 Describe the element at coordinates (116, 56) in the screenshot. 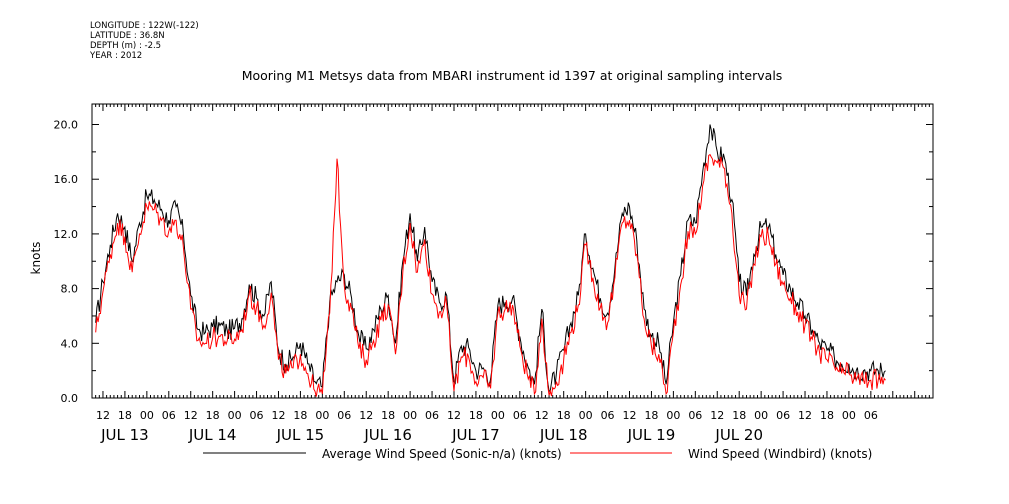

I see `year-label: YEAR : 2012` at that location.